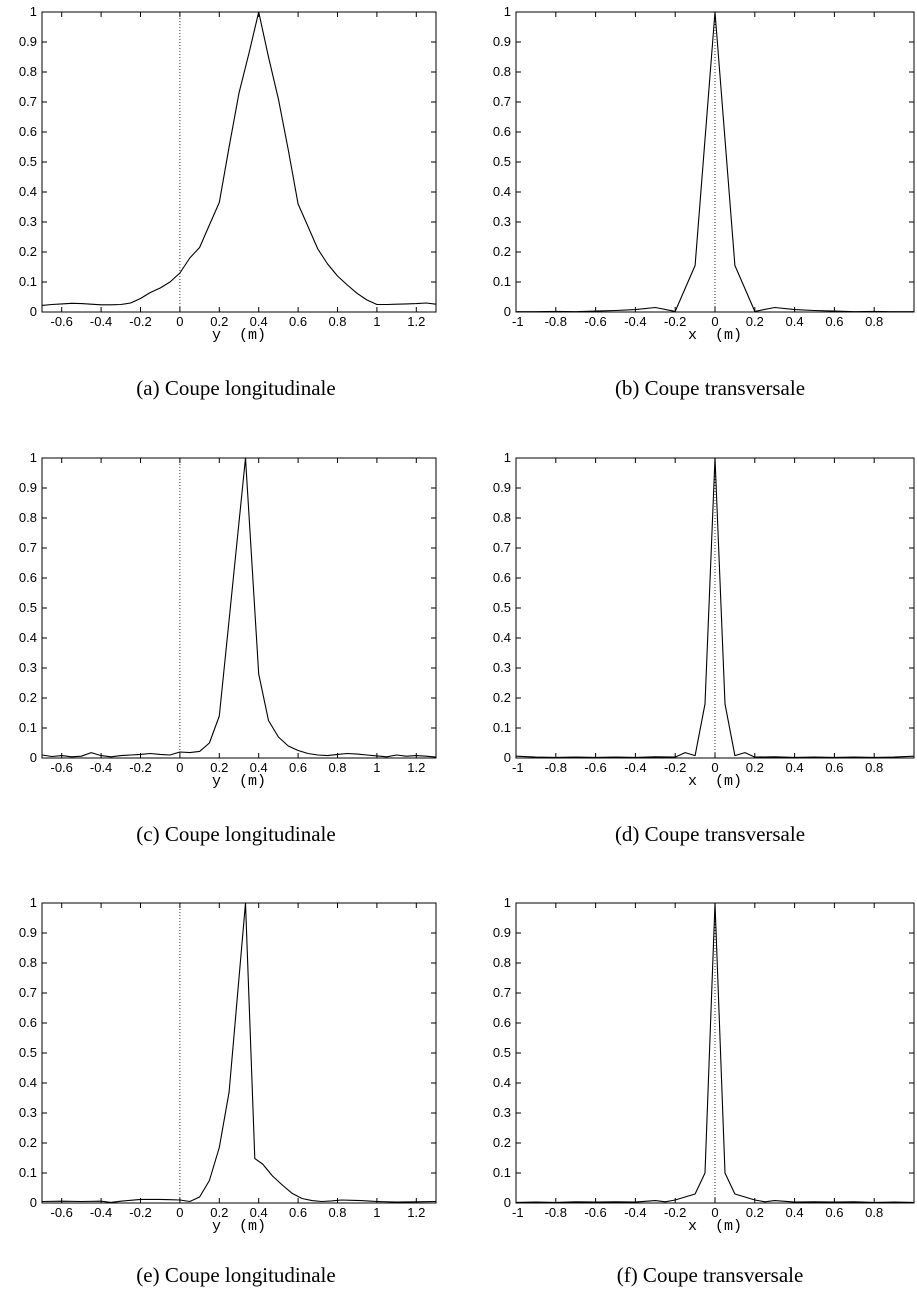  Describe the element at coordinates (715, 1226) in the screenshot. I see `x-axis-label: x (m)` at that location.